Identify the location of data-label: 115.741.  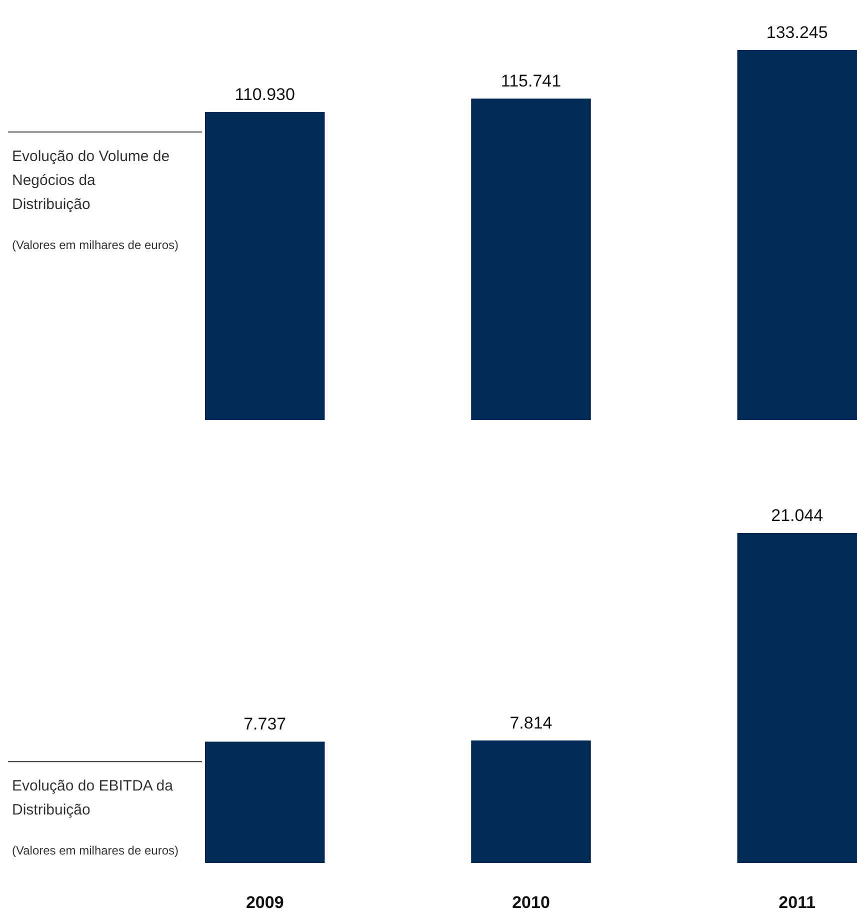
(531, 81).